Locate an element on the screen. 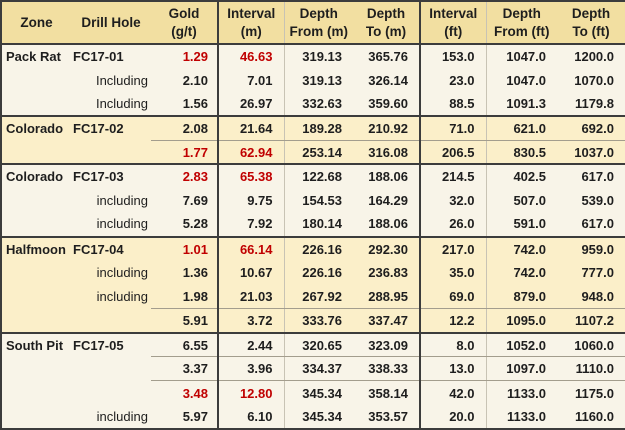 This screenshot has width=625, height=430. cell-to-ft: 1107.2 is located at coordinates (591, 320).